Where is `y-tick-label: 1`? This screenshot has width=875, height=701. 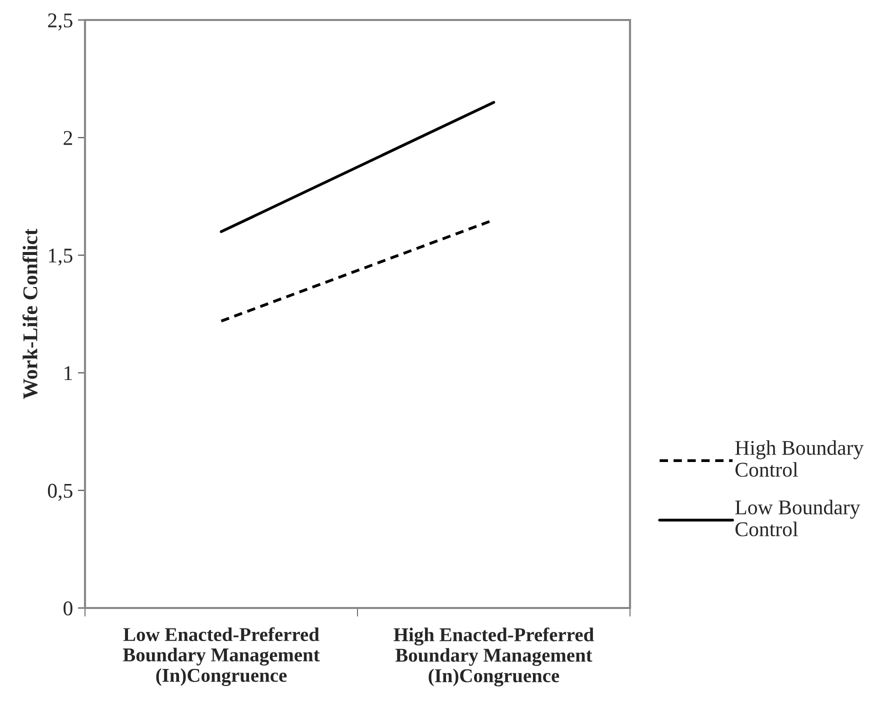
y-tick-label: 1 is located at coordinates (68, 373).